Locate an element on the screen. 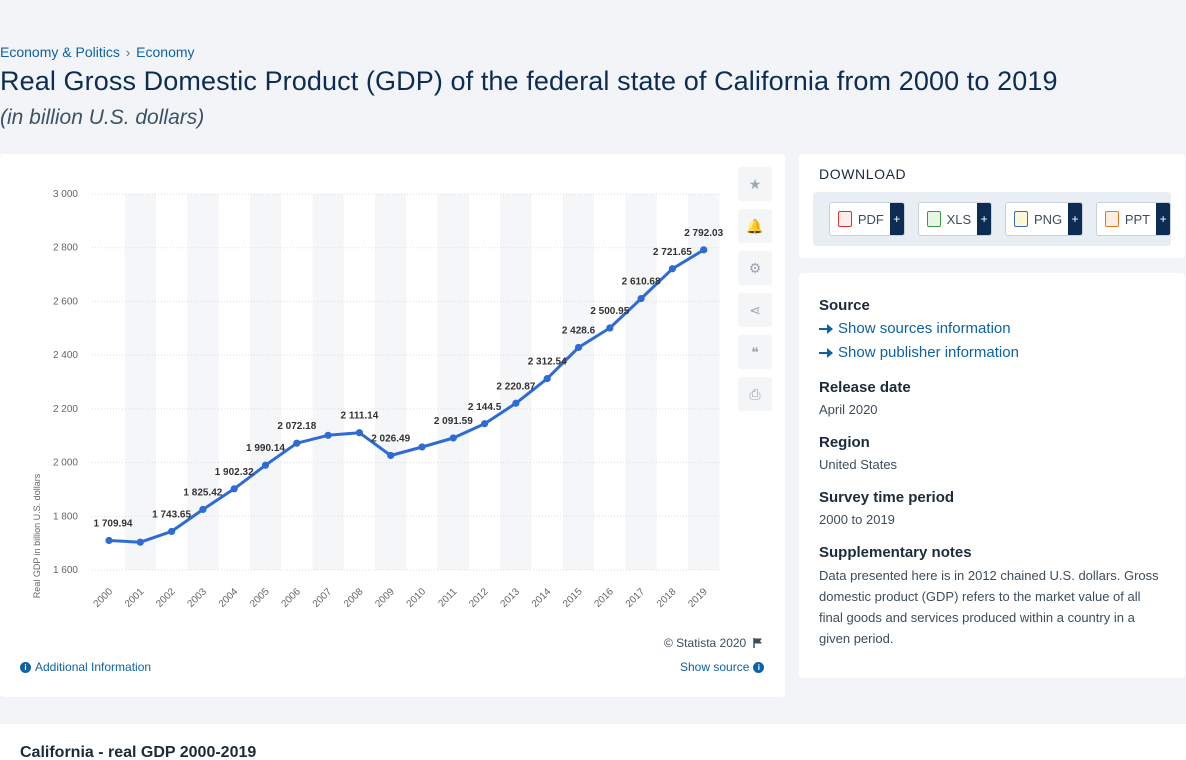 This screenshot has height=760, width=1186. show-publisher-label: Show publisher information is located at coordinates (928, 352).